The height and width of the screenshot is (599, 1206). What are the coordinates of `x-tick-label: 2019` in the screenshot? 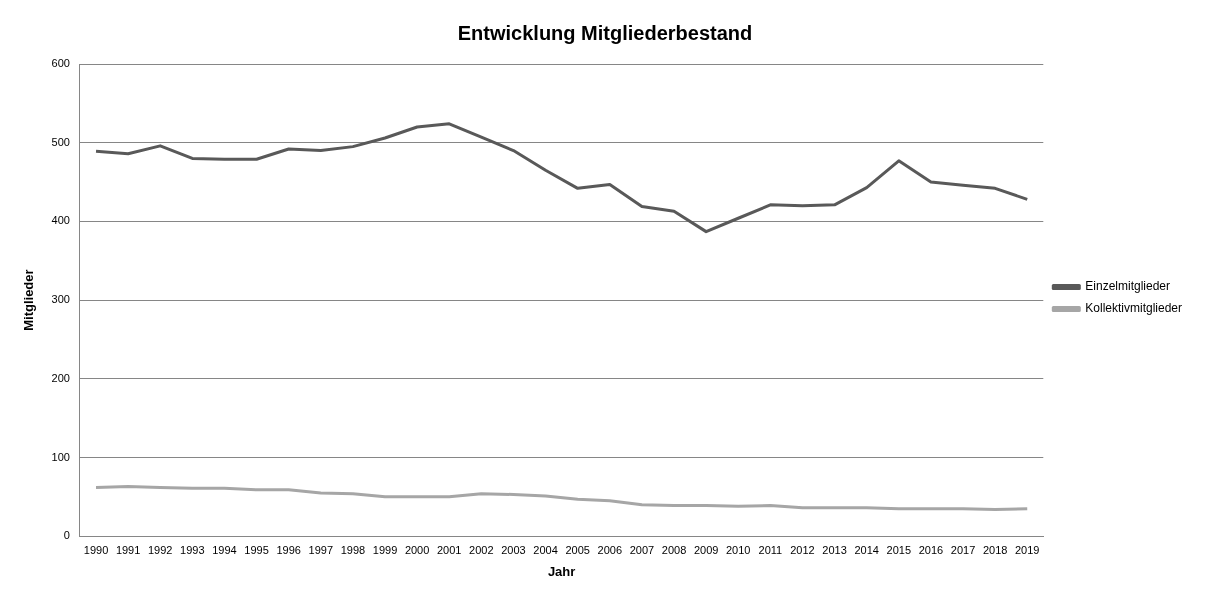 It's located at (1027, 549).